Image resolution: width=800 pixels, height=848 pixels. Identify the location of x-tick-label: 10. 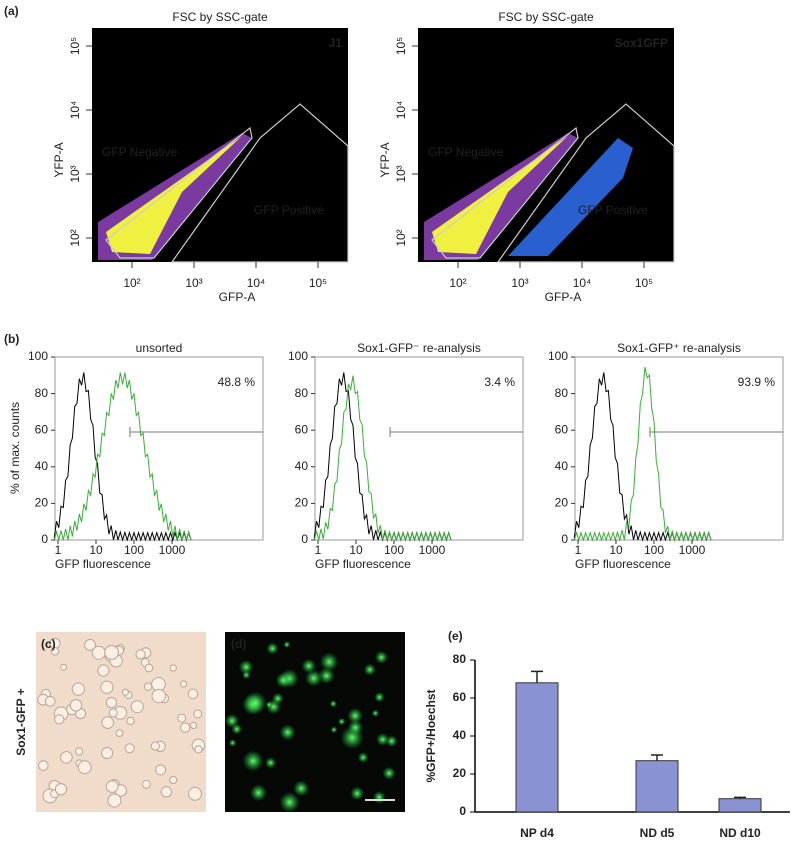
(356, 550).